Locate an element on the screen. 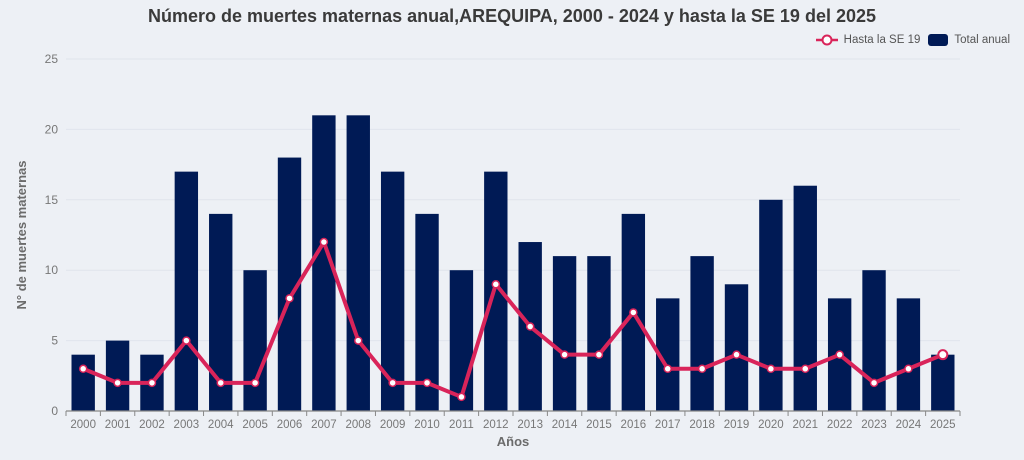  x-tick-label: 2017 is located at coordinates (668, 425).